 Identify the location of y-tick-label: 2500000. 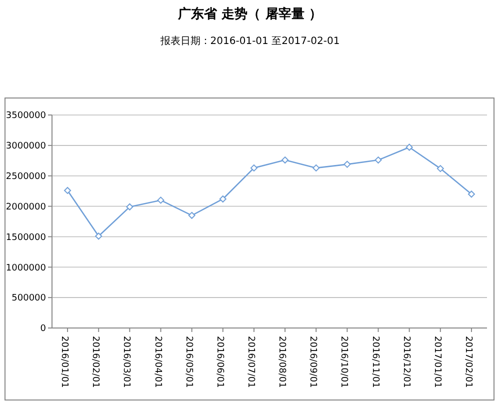
(26, 177).